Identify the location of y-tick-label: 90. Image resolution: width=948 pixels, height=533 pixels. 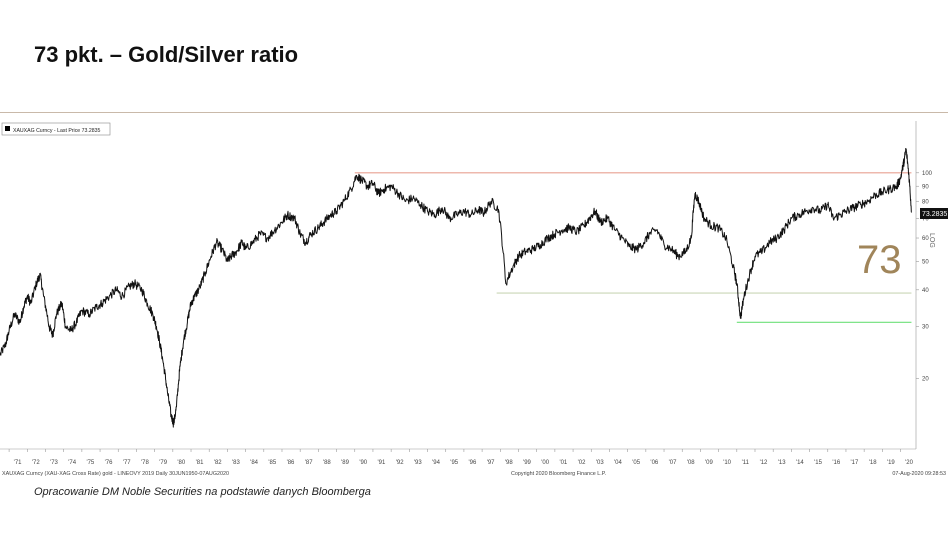
(925, 187).